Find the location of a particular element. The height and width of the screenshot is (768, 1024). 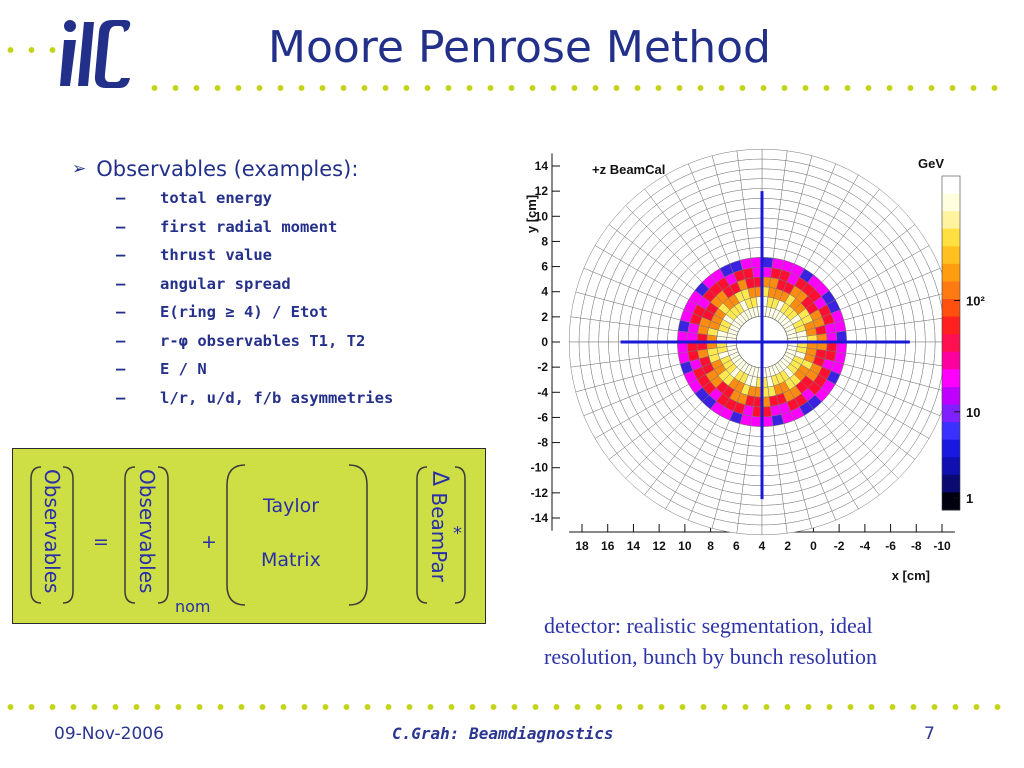

y-axis-label: y [cm] is located at coordinates (531, 214).